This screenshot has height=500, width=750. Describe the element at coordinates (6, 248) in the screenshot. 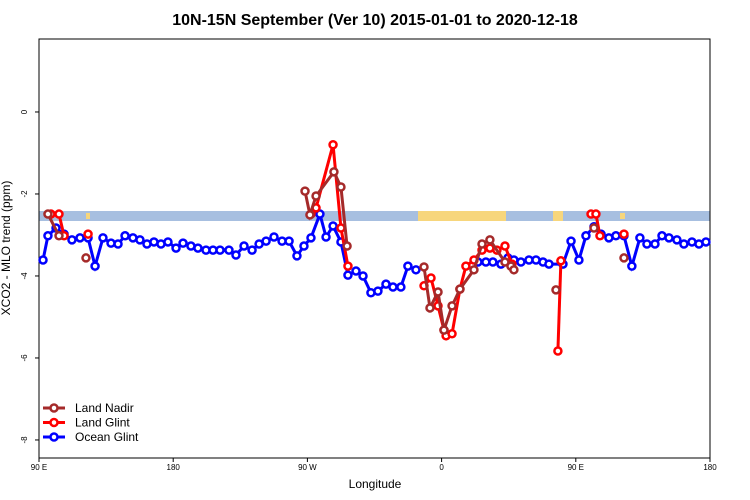

I see `y-axis-label: XCO2 - MLO trend (ppm)` at that location.